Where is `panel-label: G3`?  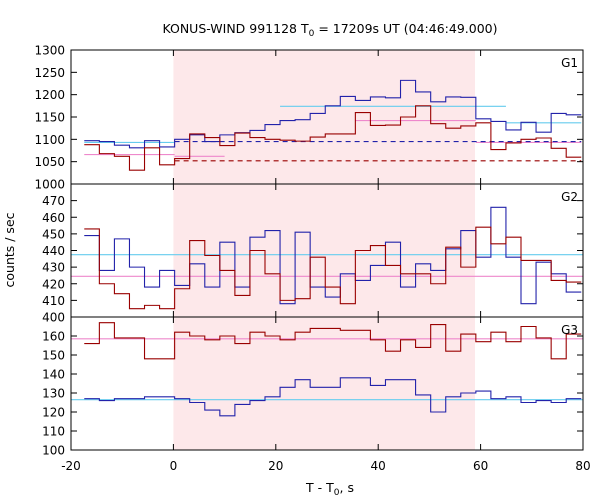 panel-label: G3 is located at coordinates (569, 330).